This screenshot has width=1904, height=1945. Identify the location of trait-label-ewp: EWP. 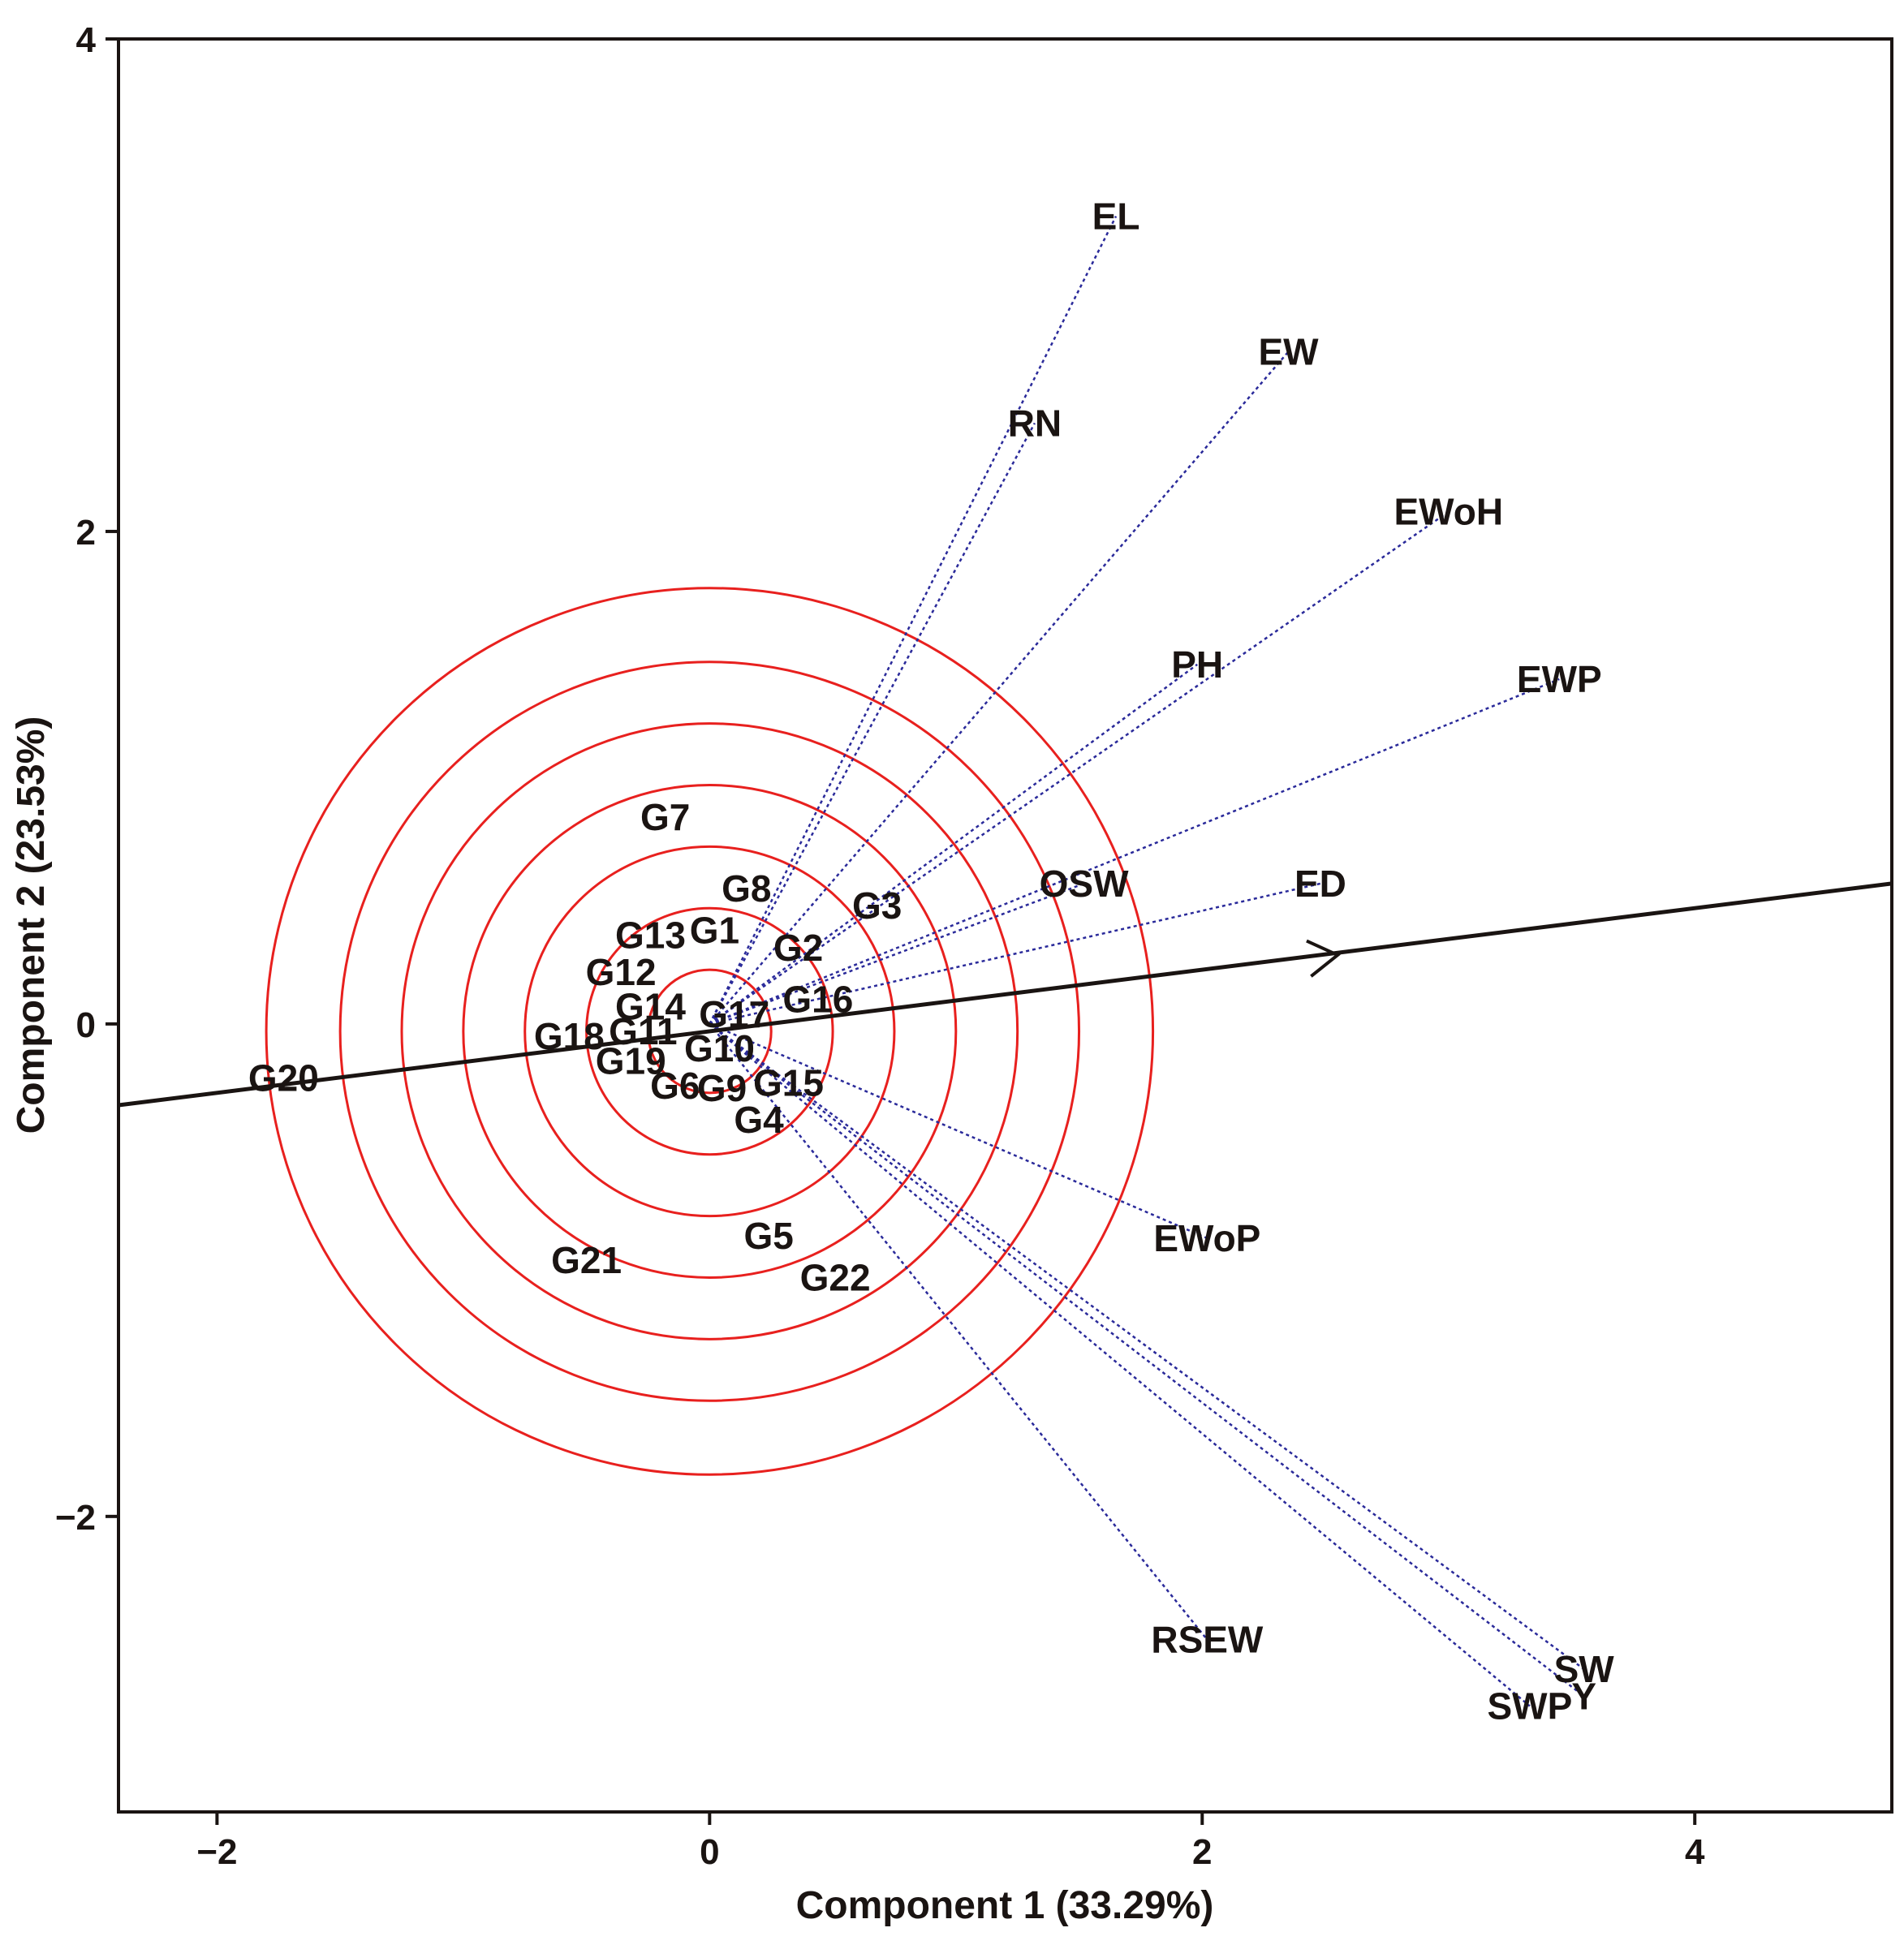
(1560, 679).